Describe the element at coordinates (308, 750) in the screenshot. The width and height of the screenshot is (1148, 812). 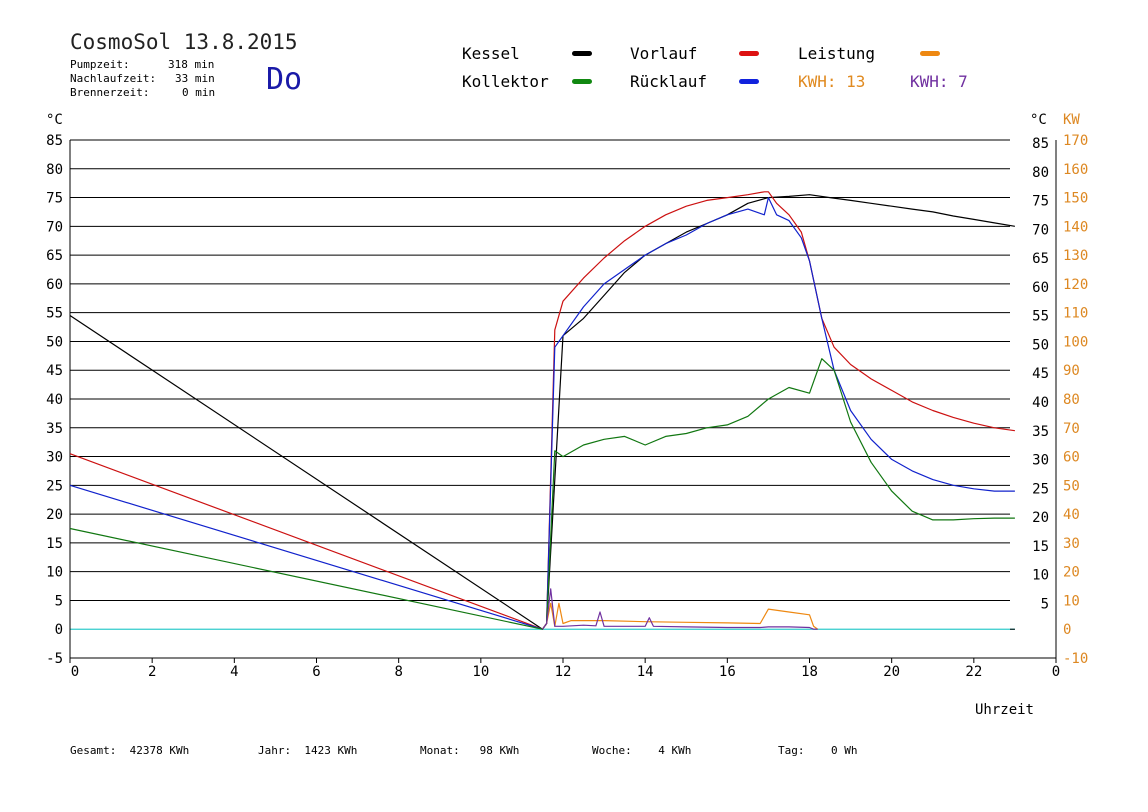
I see `footer-jahr: Jahr: 1423 KWh` at that location.